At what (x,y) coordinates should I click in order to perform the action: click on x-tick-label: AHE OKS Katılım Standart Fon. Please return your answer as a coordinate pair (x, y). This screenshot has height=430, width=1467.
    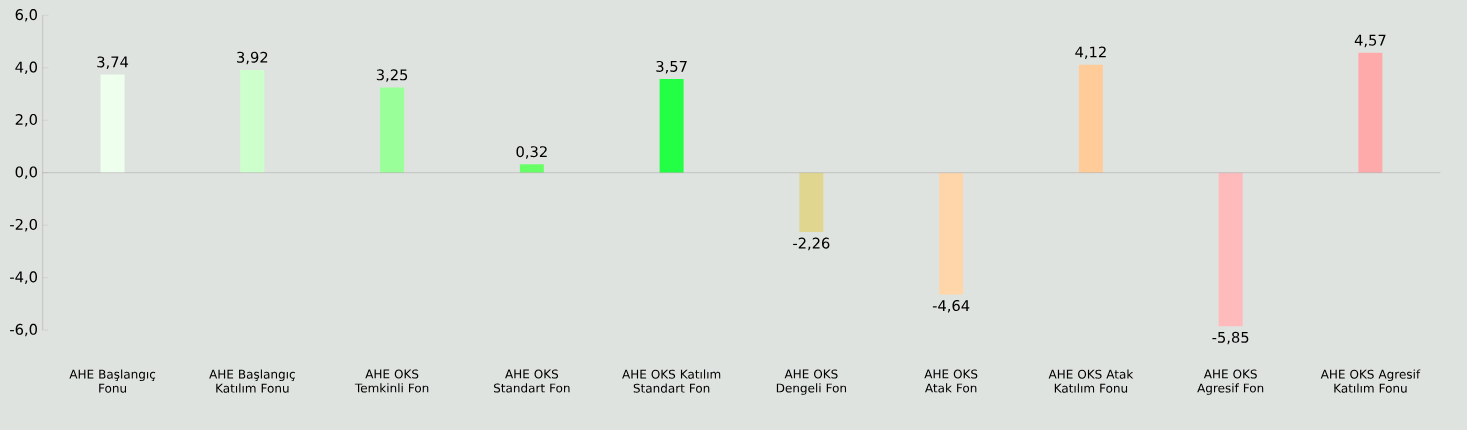
    Looking at the image, I should click on (671, 381).